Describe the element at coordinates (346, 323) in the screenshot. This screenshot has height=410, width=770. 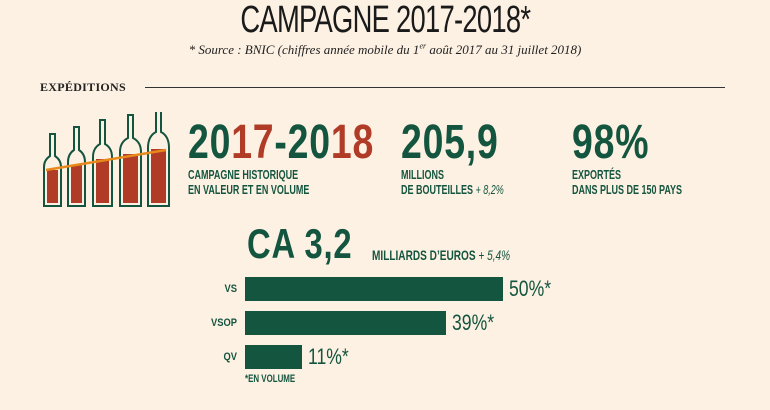
I see `bar-vsop` at that location.